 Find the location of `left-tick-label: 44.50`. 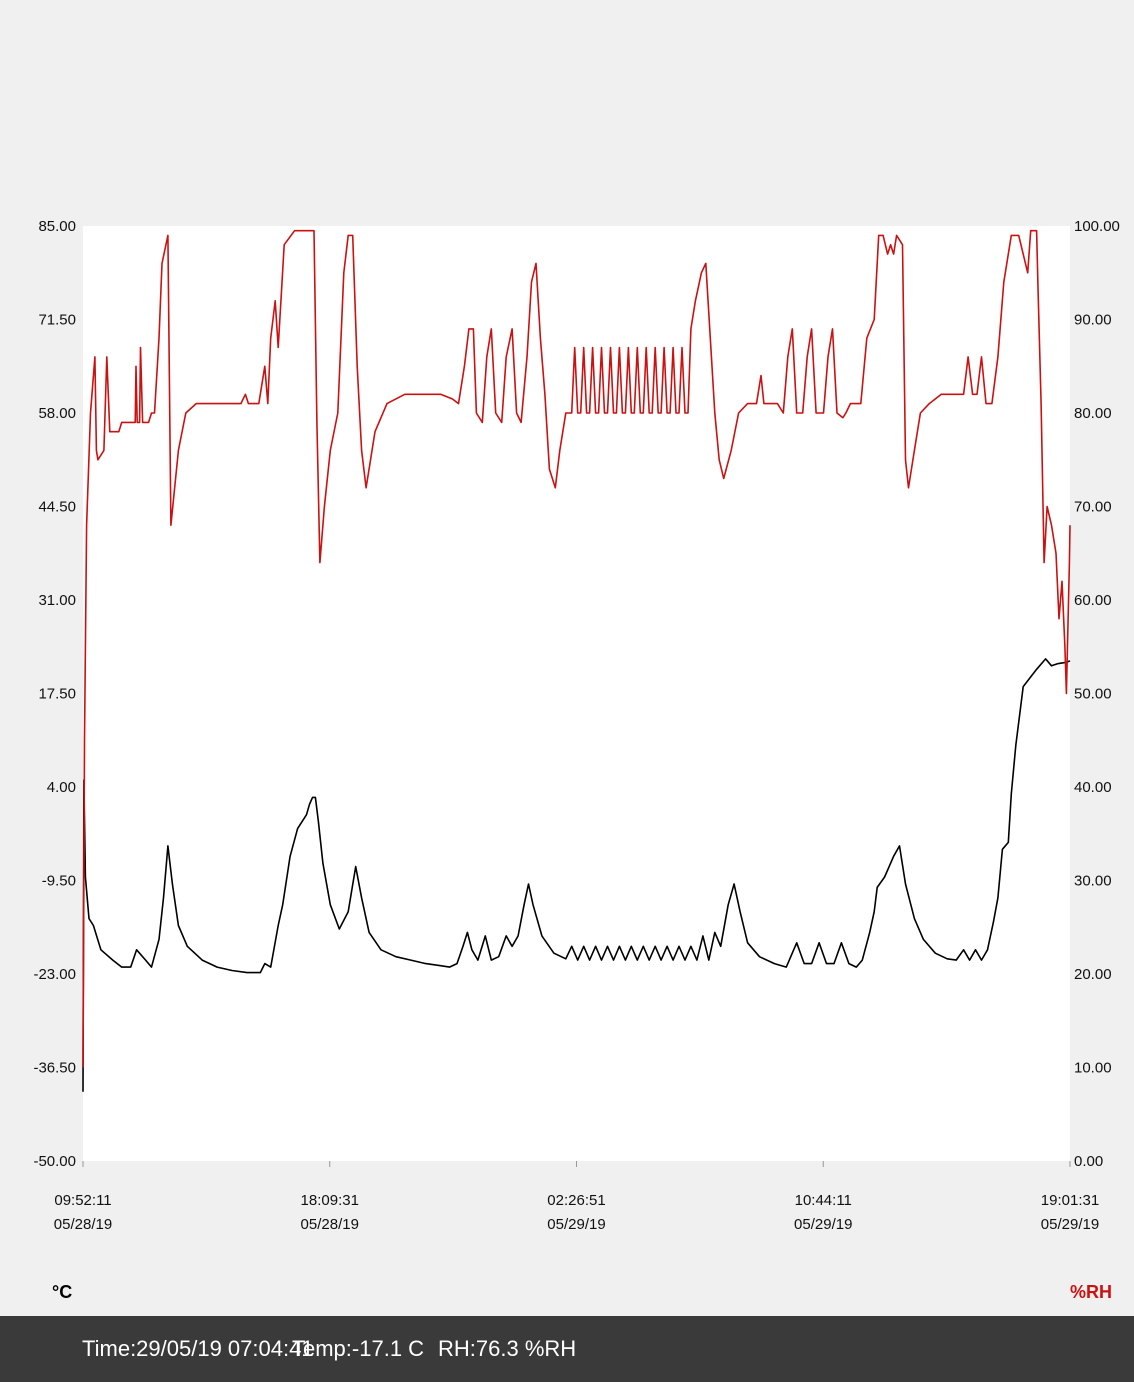

left-tick-label: 44.50 is located at coordinates (57, 507).